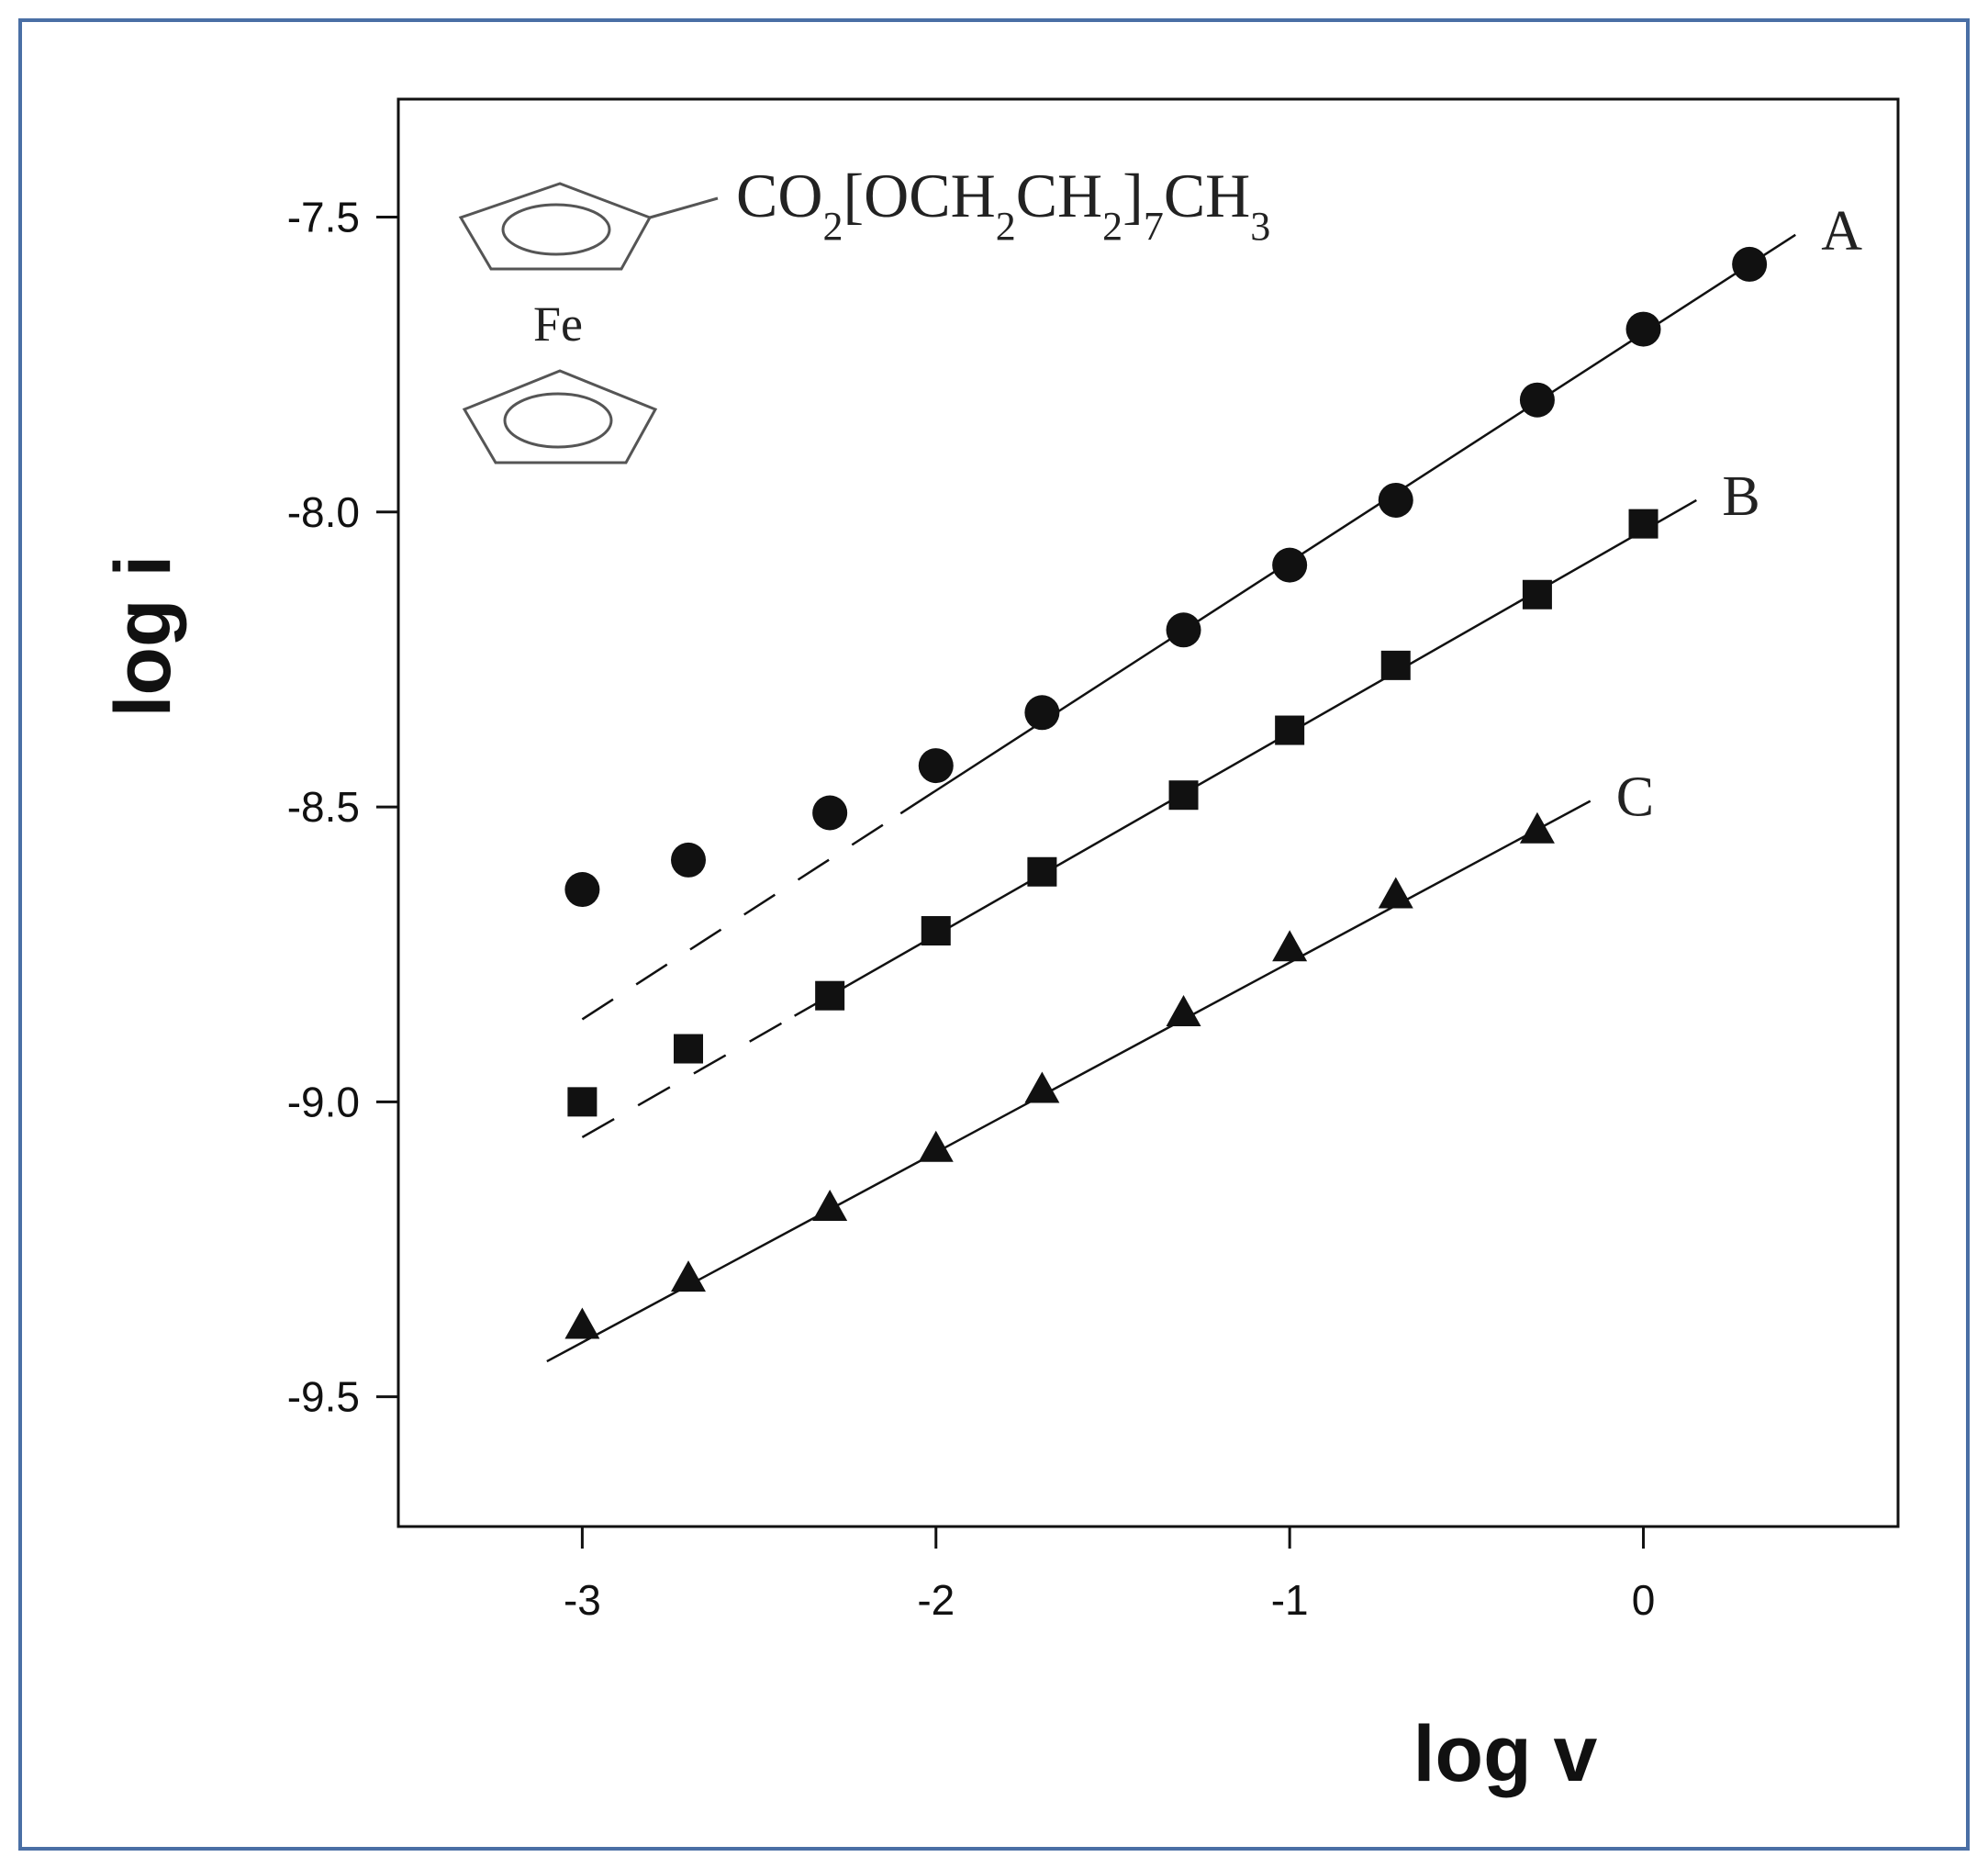 Image resolution: width=1988 pixels, height=1868 pixels. What do you see at coordinates (779, 195) in the screenshot?
I see `formula-part: CO` at bounding box center [779, 195].